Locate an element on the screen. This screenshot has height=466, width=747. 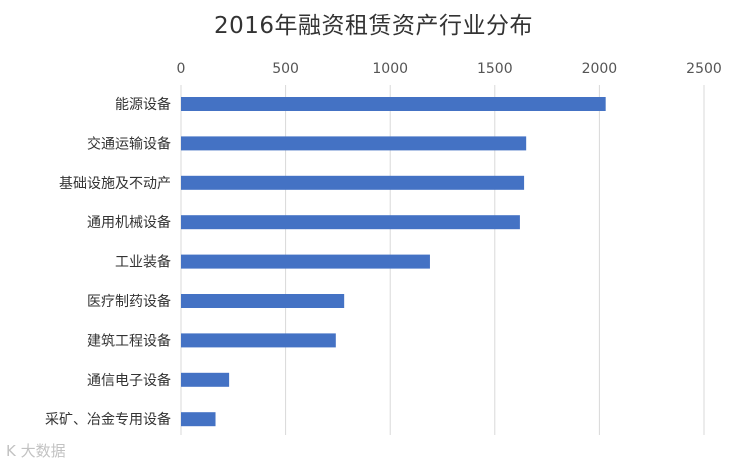
x-tick-label: 1500 is located at coordinates (495, 69).